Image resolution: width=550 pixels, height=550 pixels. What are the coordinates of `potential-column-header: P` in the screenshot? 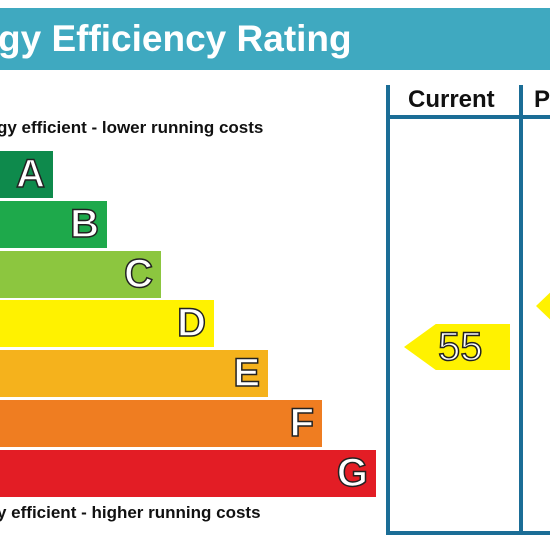 It's located at (542, 99).